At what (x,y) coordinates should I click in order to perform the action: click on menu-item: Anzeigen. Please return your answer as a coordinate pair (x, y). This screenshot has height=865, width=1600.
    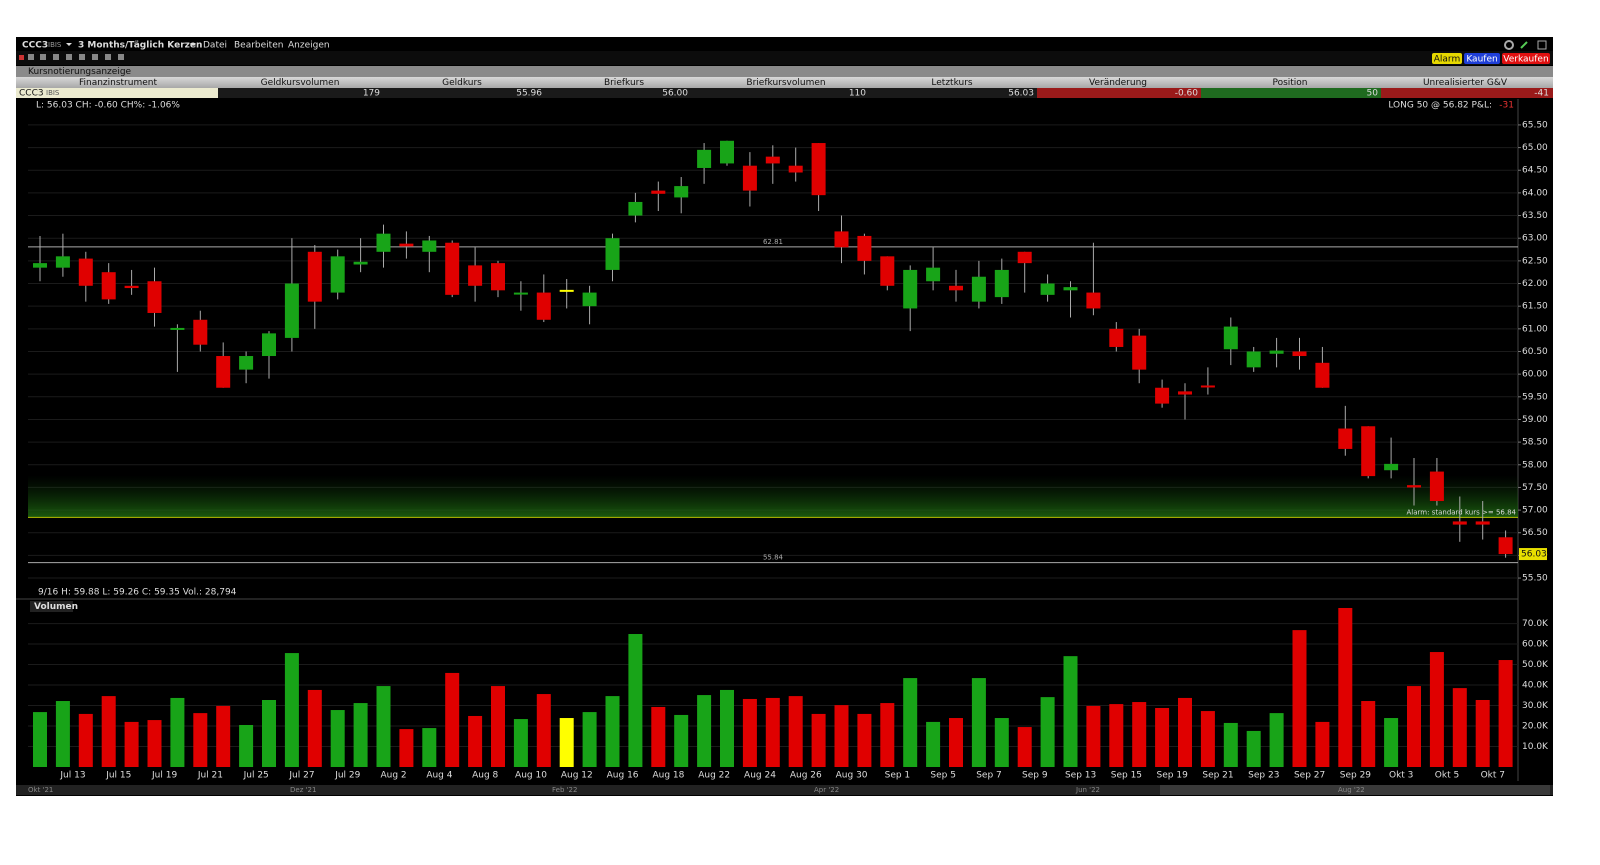
    Looking at the image, I should click on (309, 46).